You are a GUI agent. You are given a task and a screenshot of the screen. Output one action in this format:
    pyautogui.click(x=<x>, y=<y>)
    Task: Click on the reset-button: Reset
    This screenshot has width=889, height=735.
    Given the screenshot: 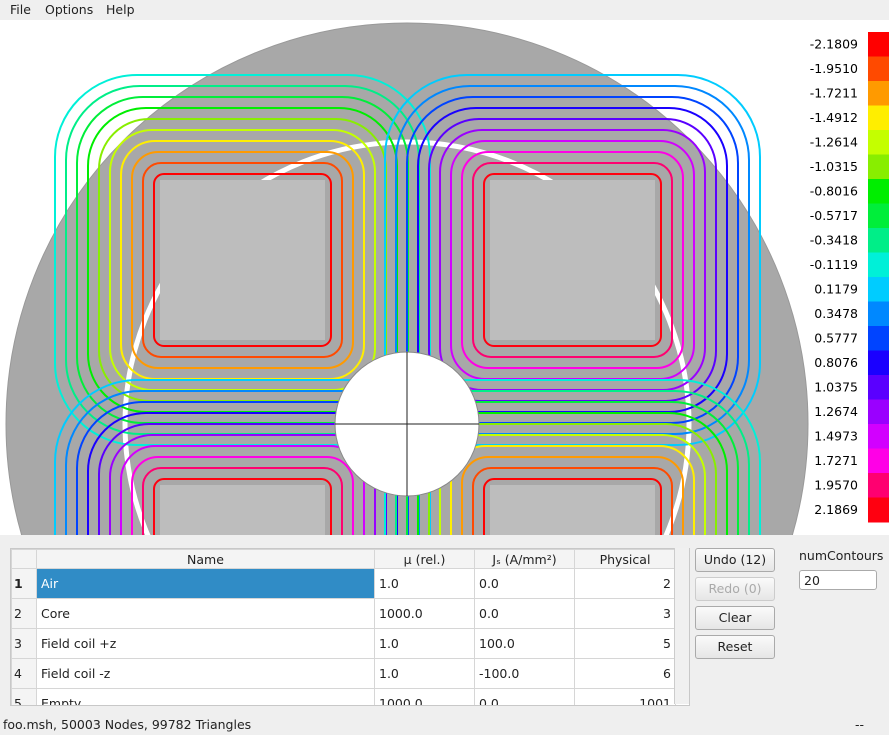 What is the action you would take?
    pyautogui.click(x=735, y=647)
    